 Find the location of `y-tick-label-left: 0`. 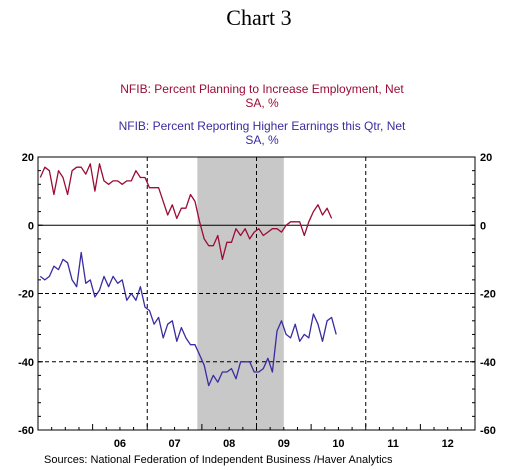

y-tick-label-left: 0 is located at coordinates (31, 226).